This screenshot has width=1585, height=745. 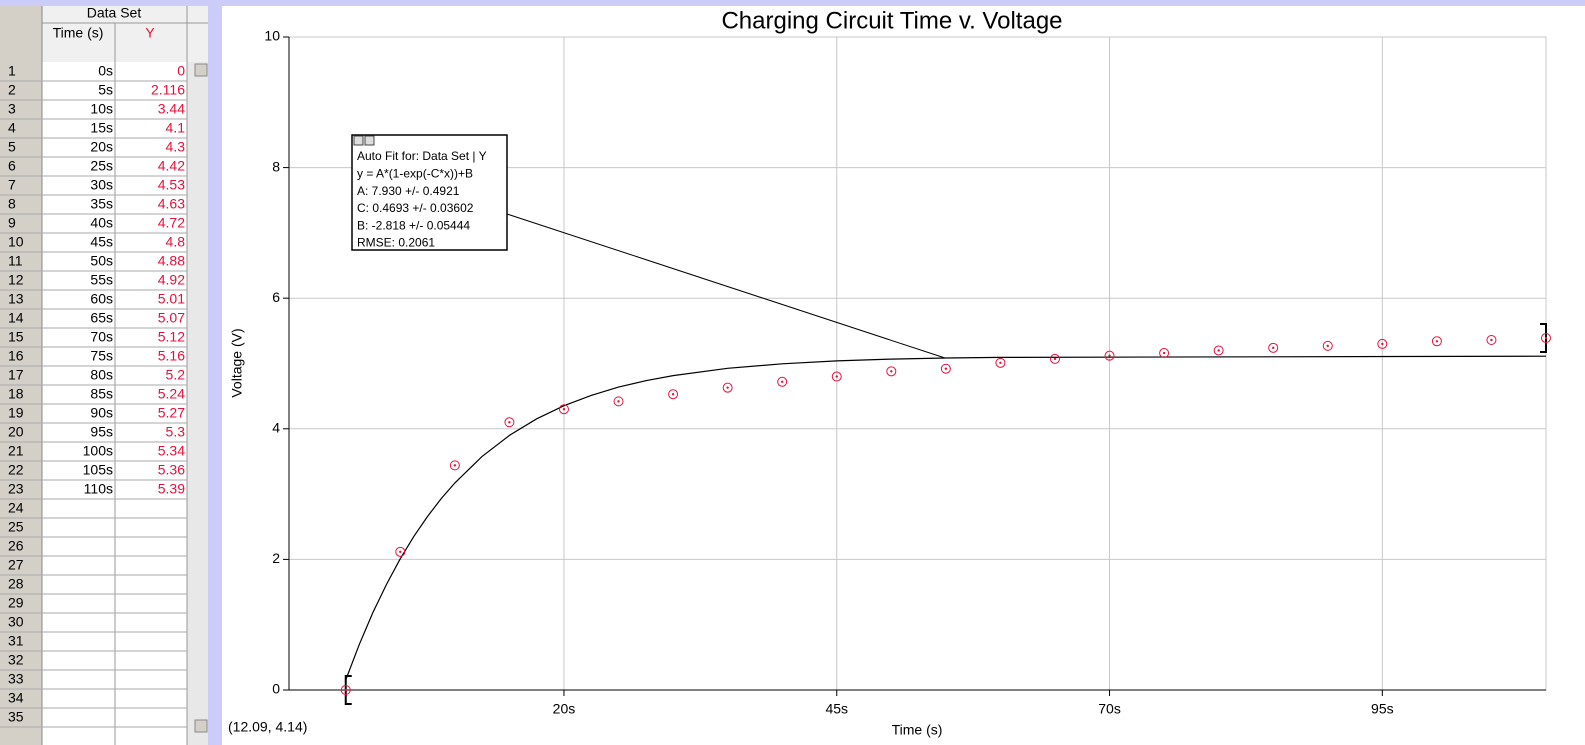 What do you see at coordinates (12, 128) in the screenshot?
I see `row-number: 4` at bounding box center [12, 128].